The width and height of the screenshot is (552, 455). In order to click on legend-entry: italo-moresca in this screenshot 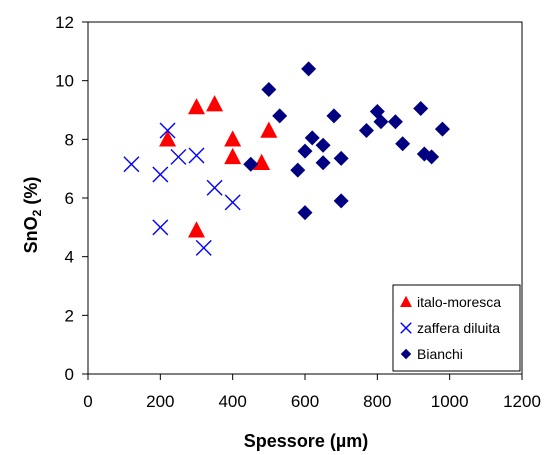, I will do `click(450, 302)`.